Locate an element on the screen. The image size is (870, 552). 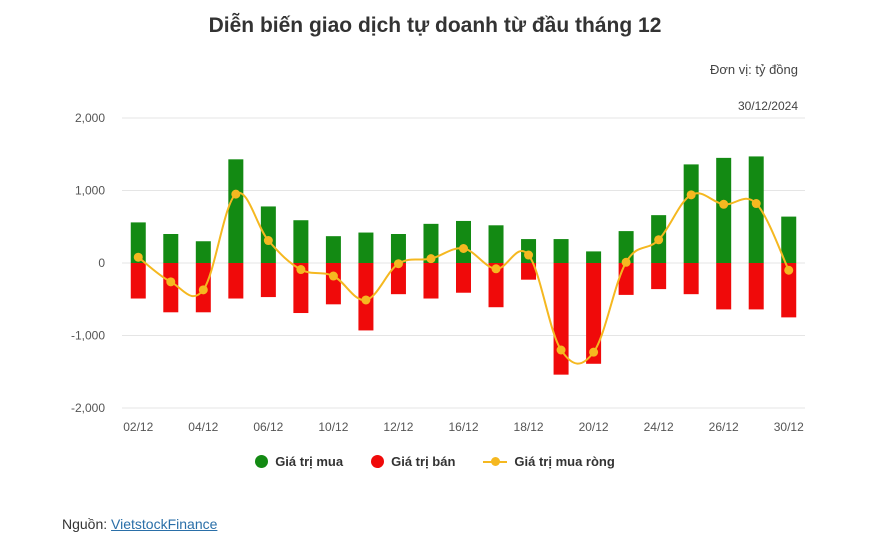
legend-item-net: Giá trị mua ròng is located at coordinates (549, 461).